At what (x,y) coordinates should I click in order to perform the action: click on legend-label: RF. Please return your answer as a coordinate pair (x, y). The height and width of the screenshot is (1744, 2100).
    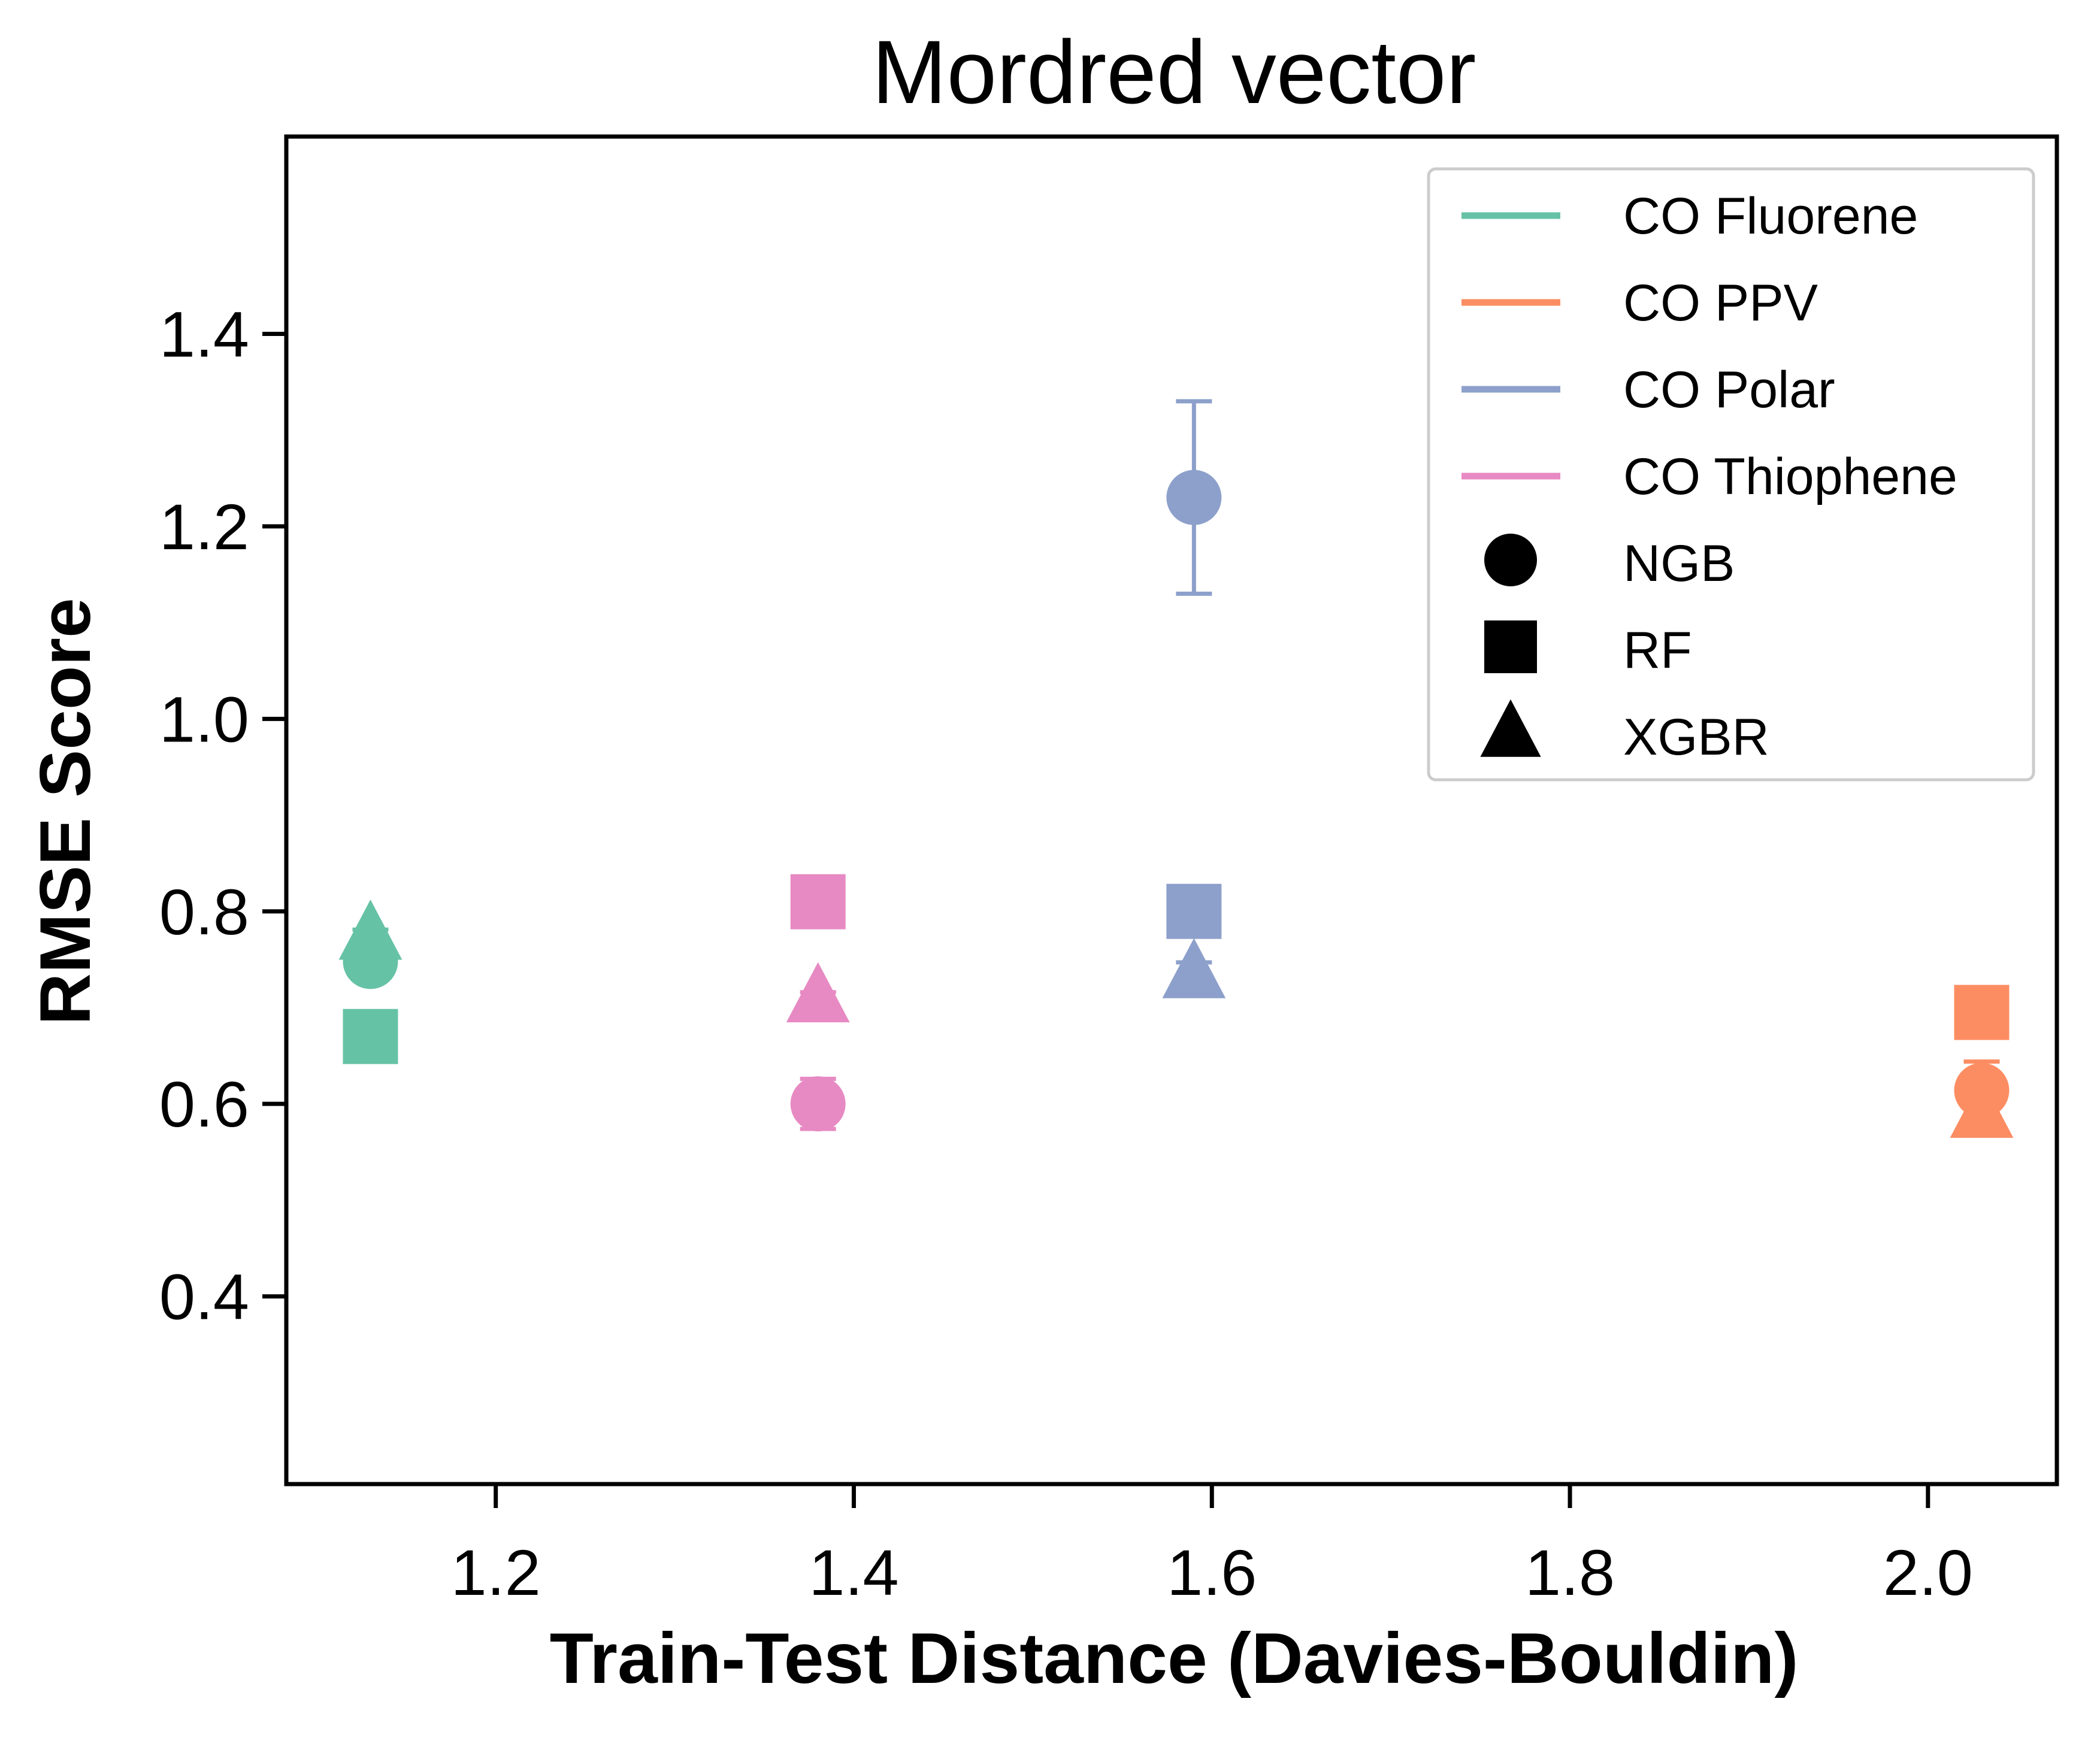
    Looking at the image, I should click on (1658, 650).